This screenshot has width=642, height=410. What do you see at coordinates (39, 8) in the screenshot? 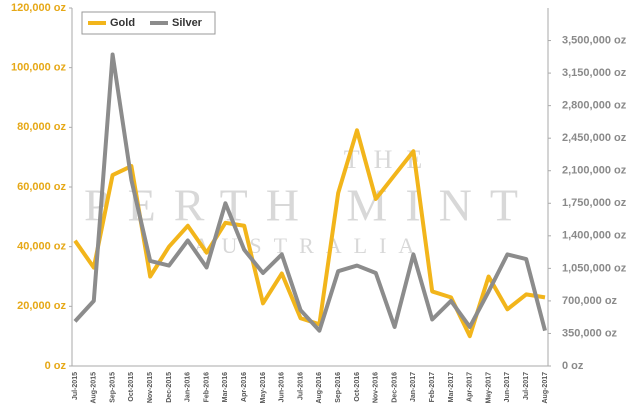
I see `y-tick-label: 120,000 oz` at bounding box center [39, 8].